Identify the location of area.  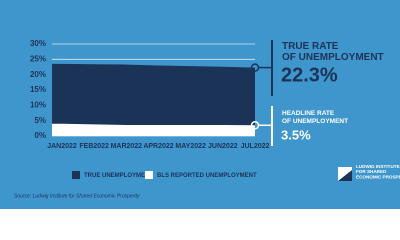
(153, 129).